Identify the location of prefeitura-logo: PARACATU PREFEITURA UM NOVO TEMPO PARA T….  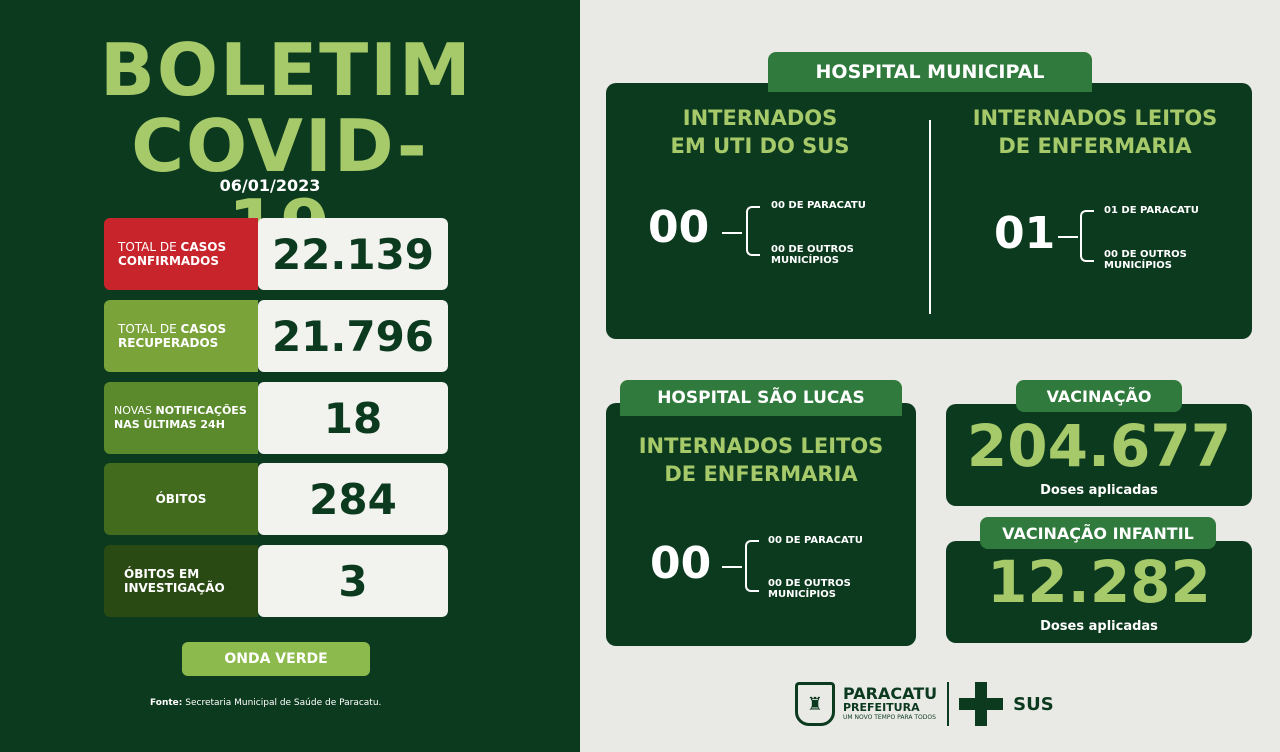
(890, 703).